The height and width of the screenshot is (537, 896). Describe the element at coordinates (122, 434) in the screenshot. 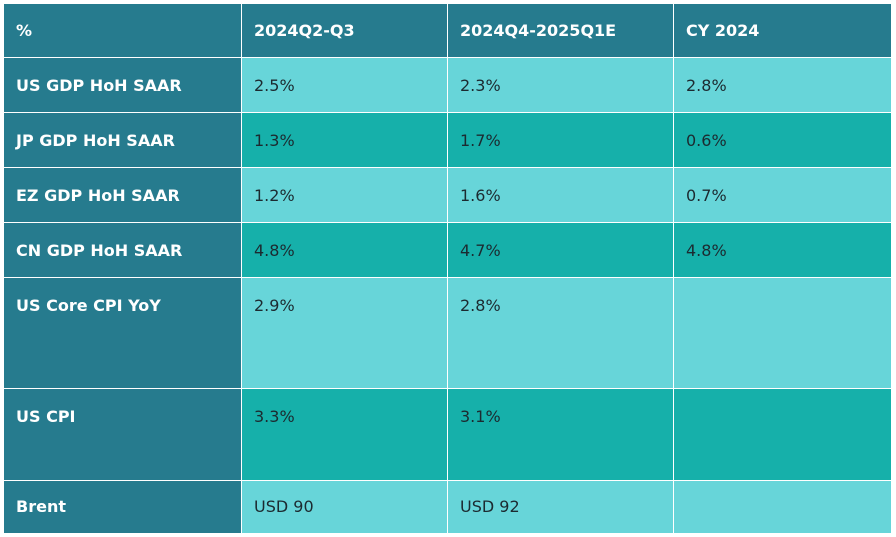

I see `row-label: US CPI` at that location.